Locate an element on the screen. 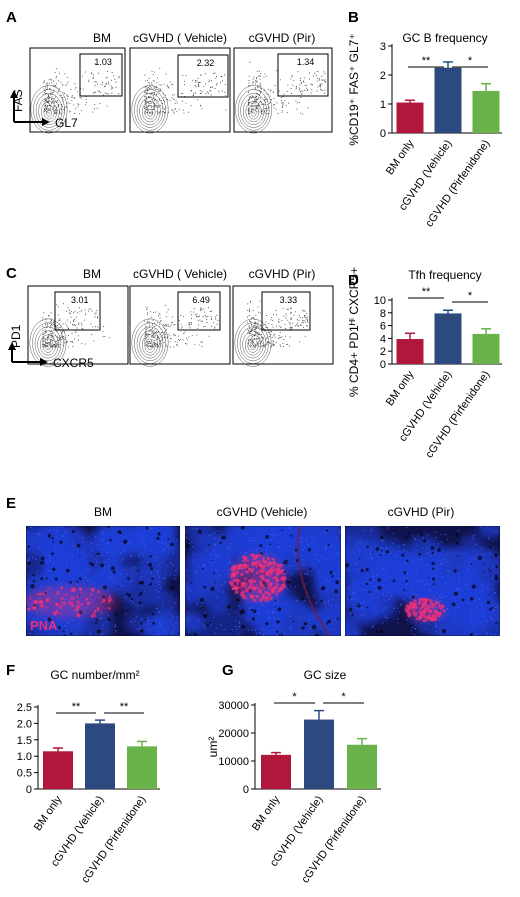  panel-e-title-3: cGVHD (Pir) is located at coordinates (421, 512).